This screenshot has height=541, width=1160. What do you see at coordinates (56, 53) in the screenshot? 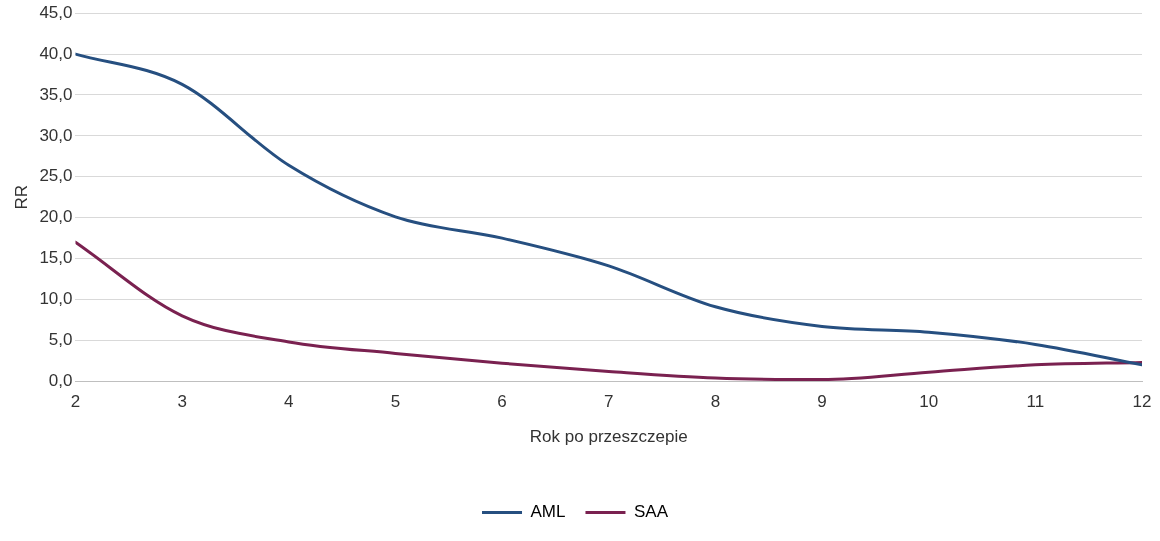
I see `y-tick-label: 40,0` at bounding box center [56, 53].